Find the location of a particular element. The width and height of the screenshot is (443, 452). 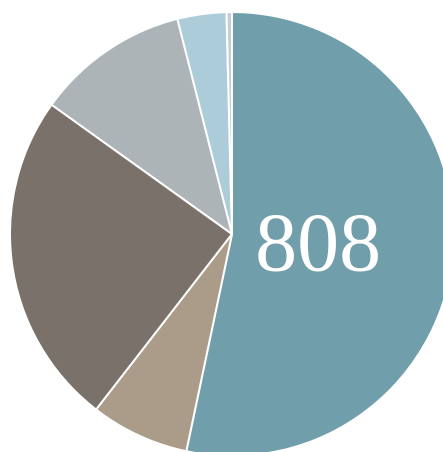

pie-labels: 808 is located at coordinates (318, 243).